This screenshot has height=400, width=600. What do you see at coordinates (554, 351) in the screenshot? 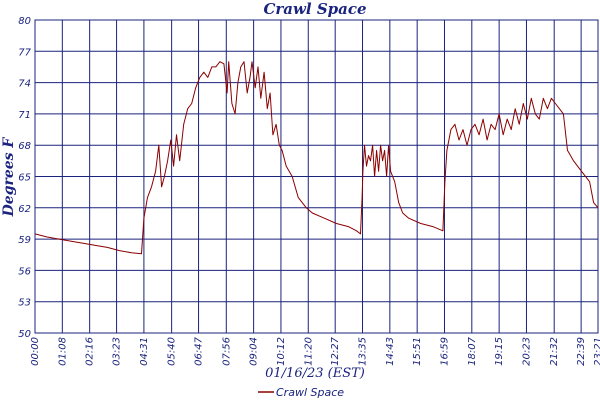
I see `x-tick-label: 21:32` at bounding box center [554, 351].